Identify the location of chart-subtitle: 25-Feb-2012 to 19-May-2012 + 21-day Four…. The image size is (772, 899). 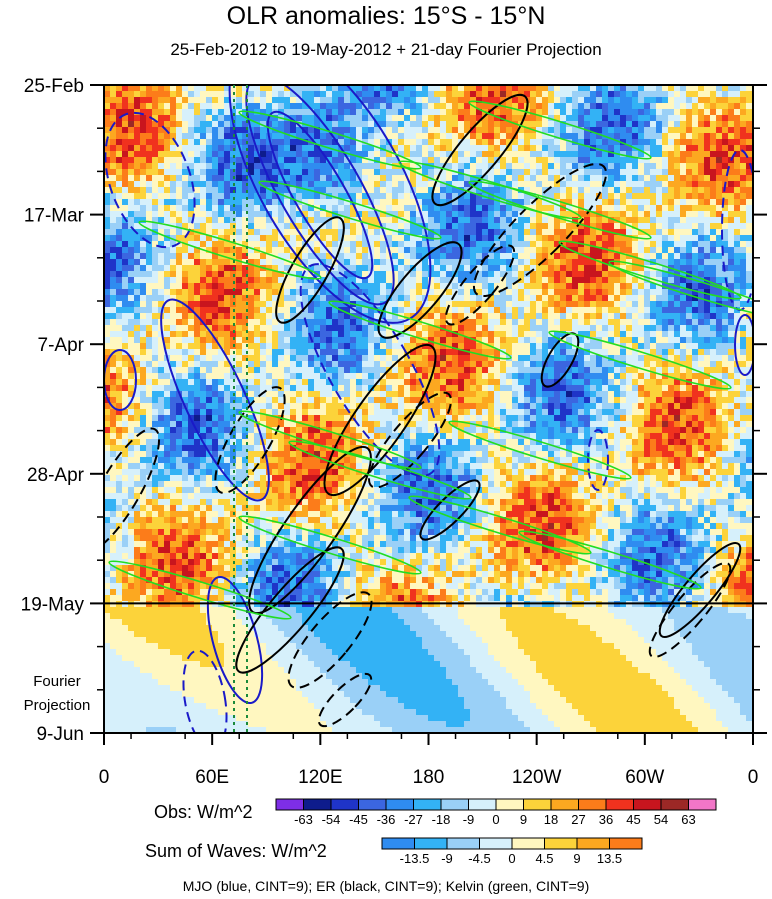
(386, 49).